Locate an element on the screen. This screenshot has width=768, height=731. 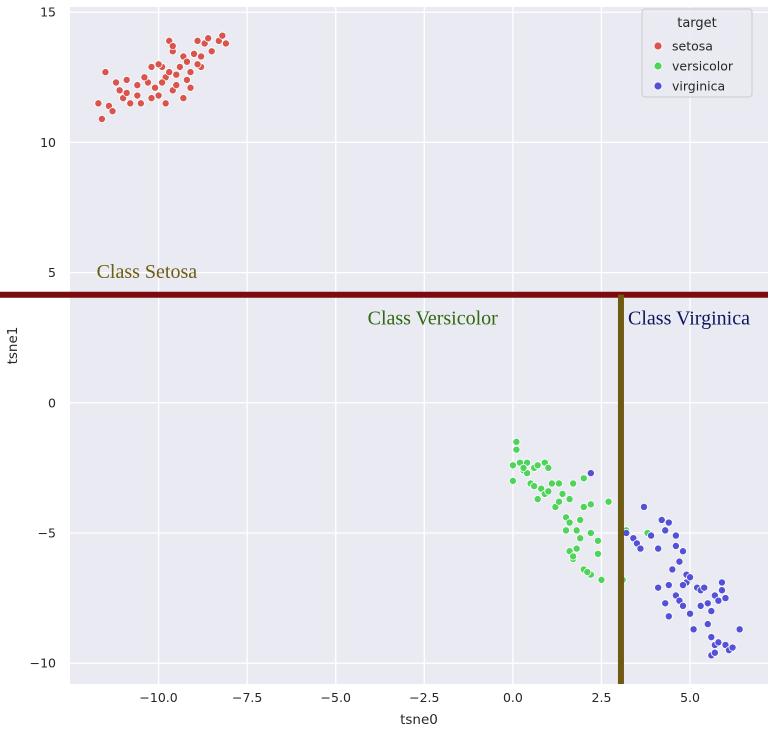
legend-label-setosa: setosa is located at coordinates (692, 46).